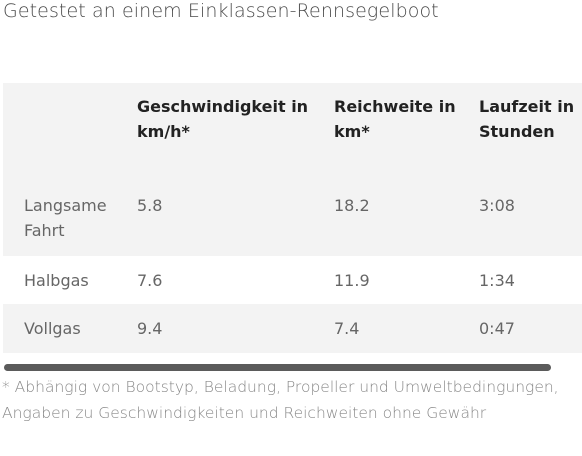  I want to click on column-header-range: Reichweite in km*, so click(395, 119).